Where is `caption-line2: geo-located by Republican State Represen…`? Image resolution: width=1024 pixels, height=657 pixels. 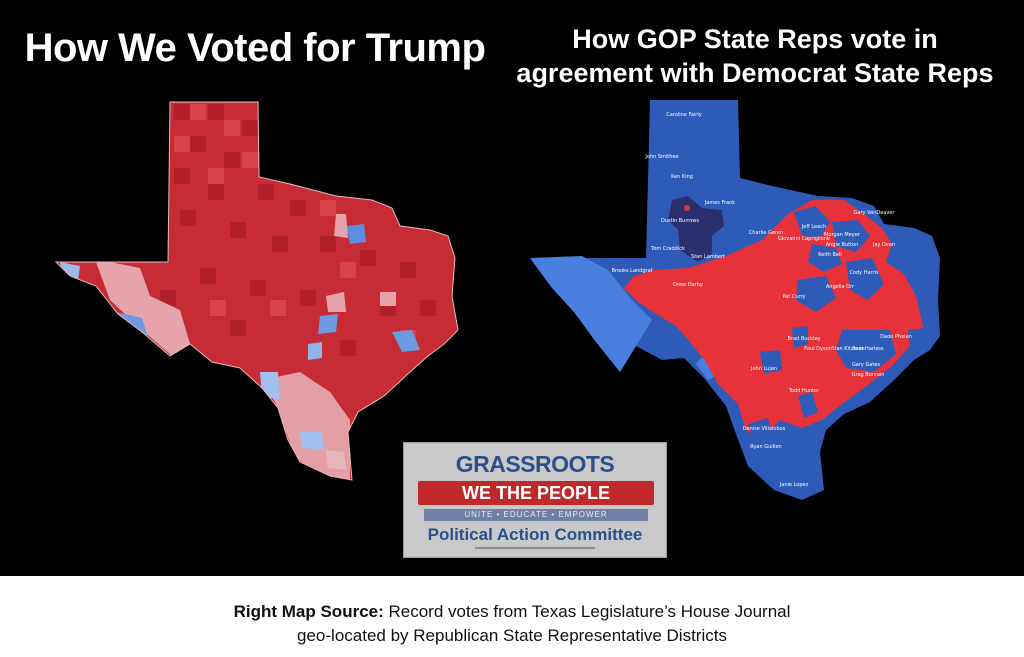 caption-line2: geo-located by Republican State Represen… is located at coordinates (512, 635).